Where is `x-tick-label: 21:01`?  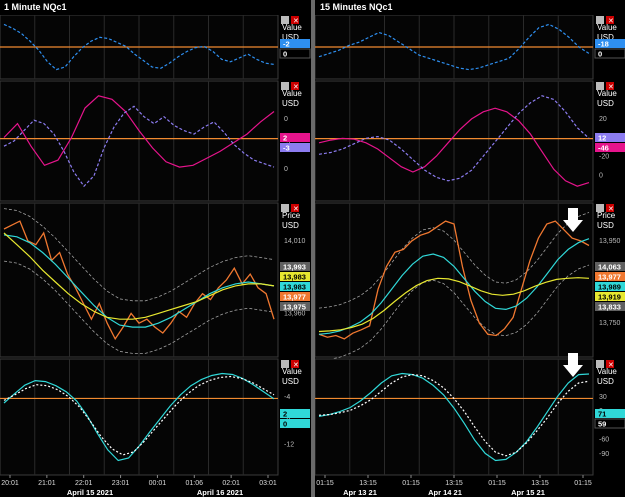 x-tick-label: 21:01 is located at coordinates (47, 483).